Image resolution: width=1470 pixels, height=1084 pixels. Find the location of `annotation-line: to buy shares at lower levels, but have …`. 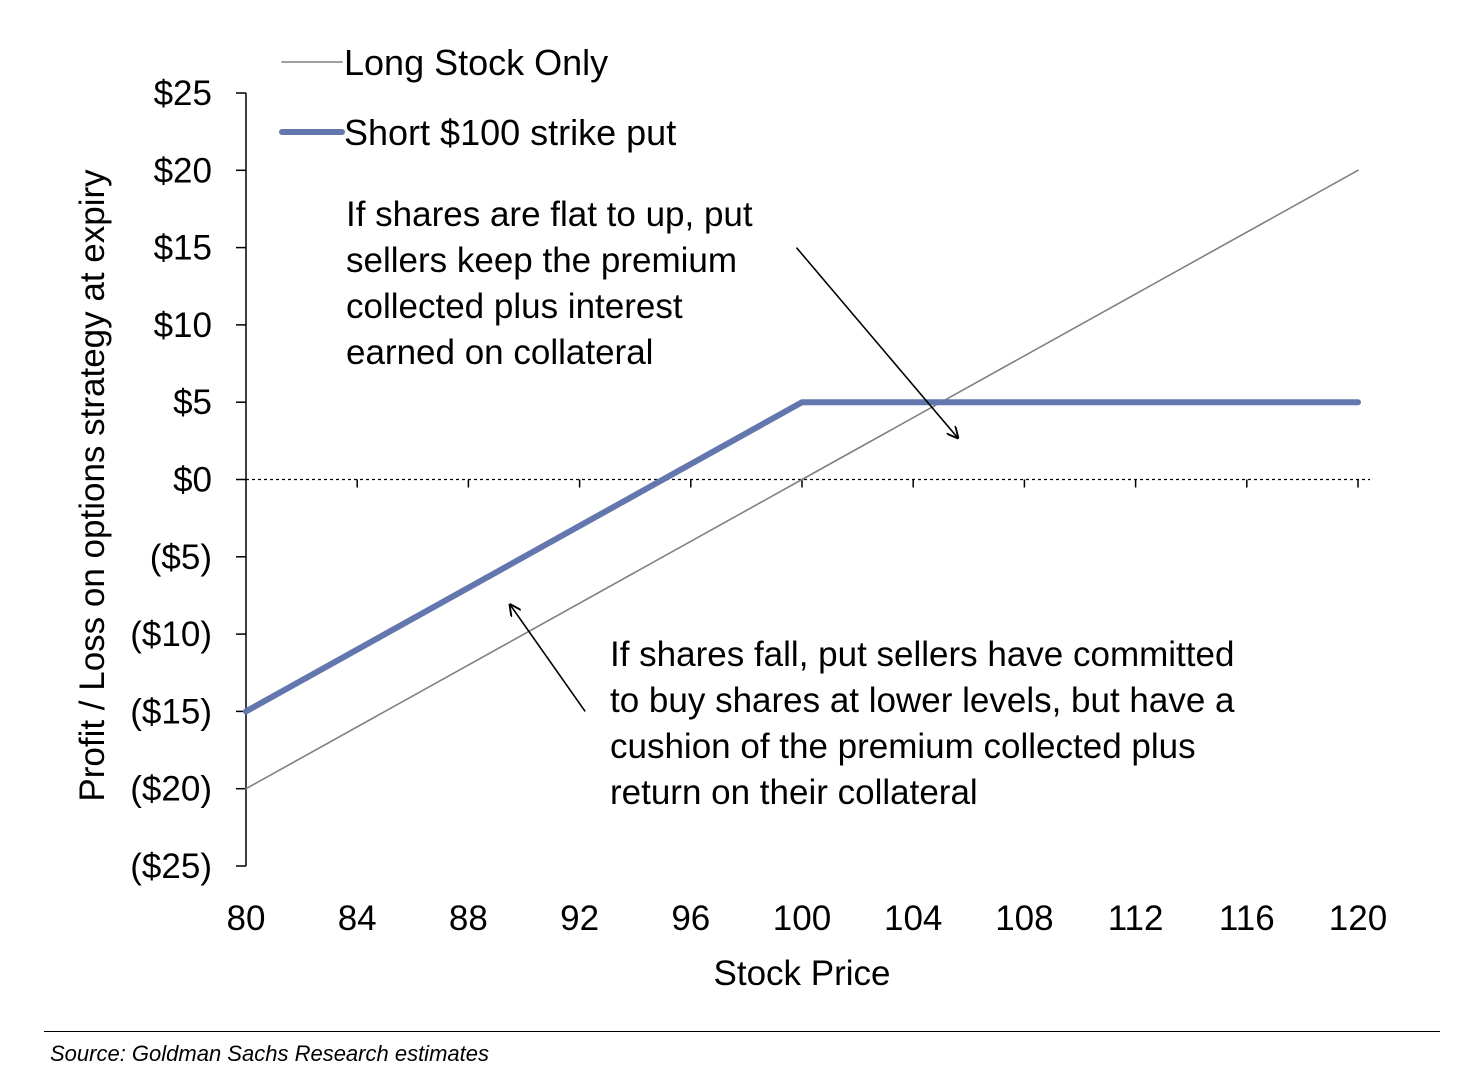

annotation-line: to buy shares at lower levels, but have … is located at coordinates (922, 700).